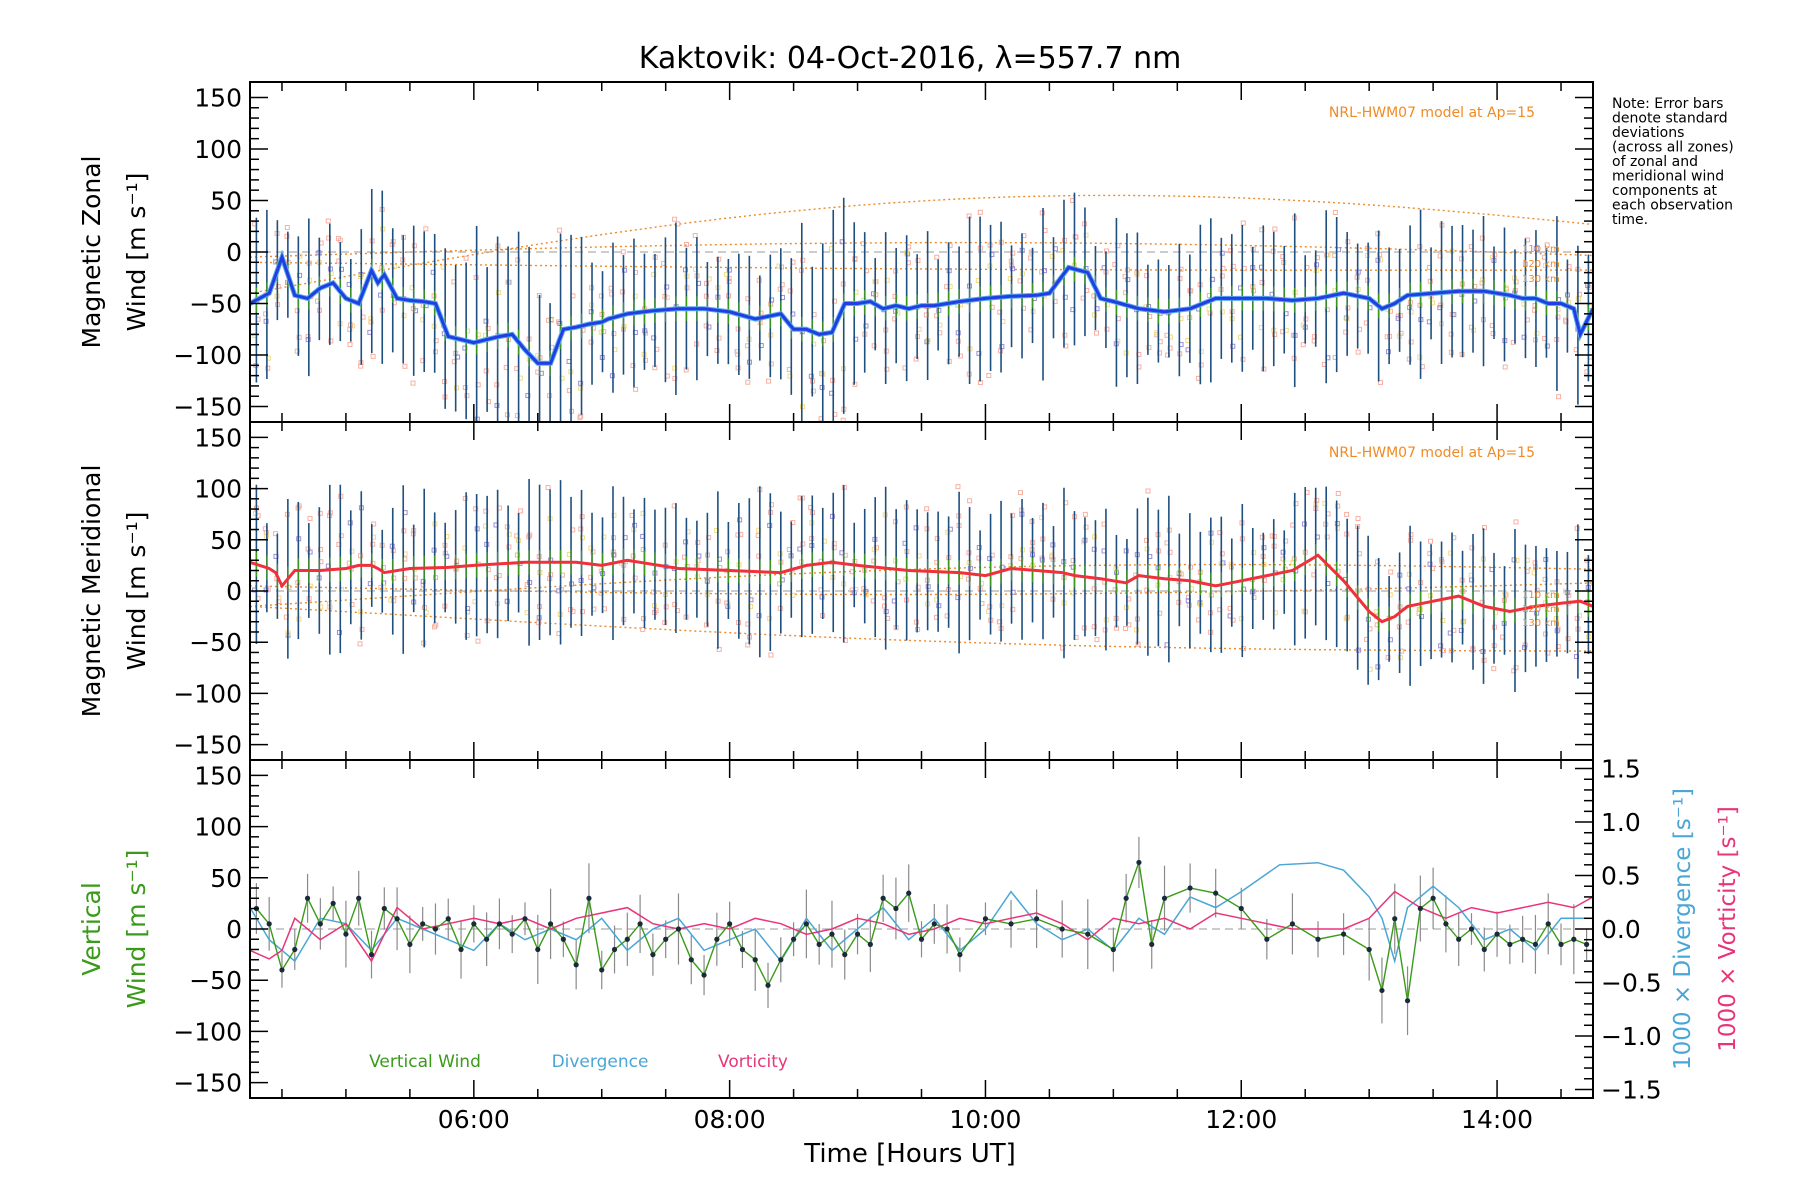  What do you see at coordinates (1631, 1036) in the screenshot?
I see `y2-tick-label: −1.0` at bounding box center [1631, 1036].